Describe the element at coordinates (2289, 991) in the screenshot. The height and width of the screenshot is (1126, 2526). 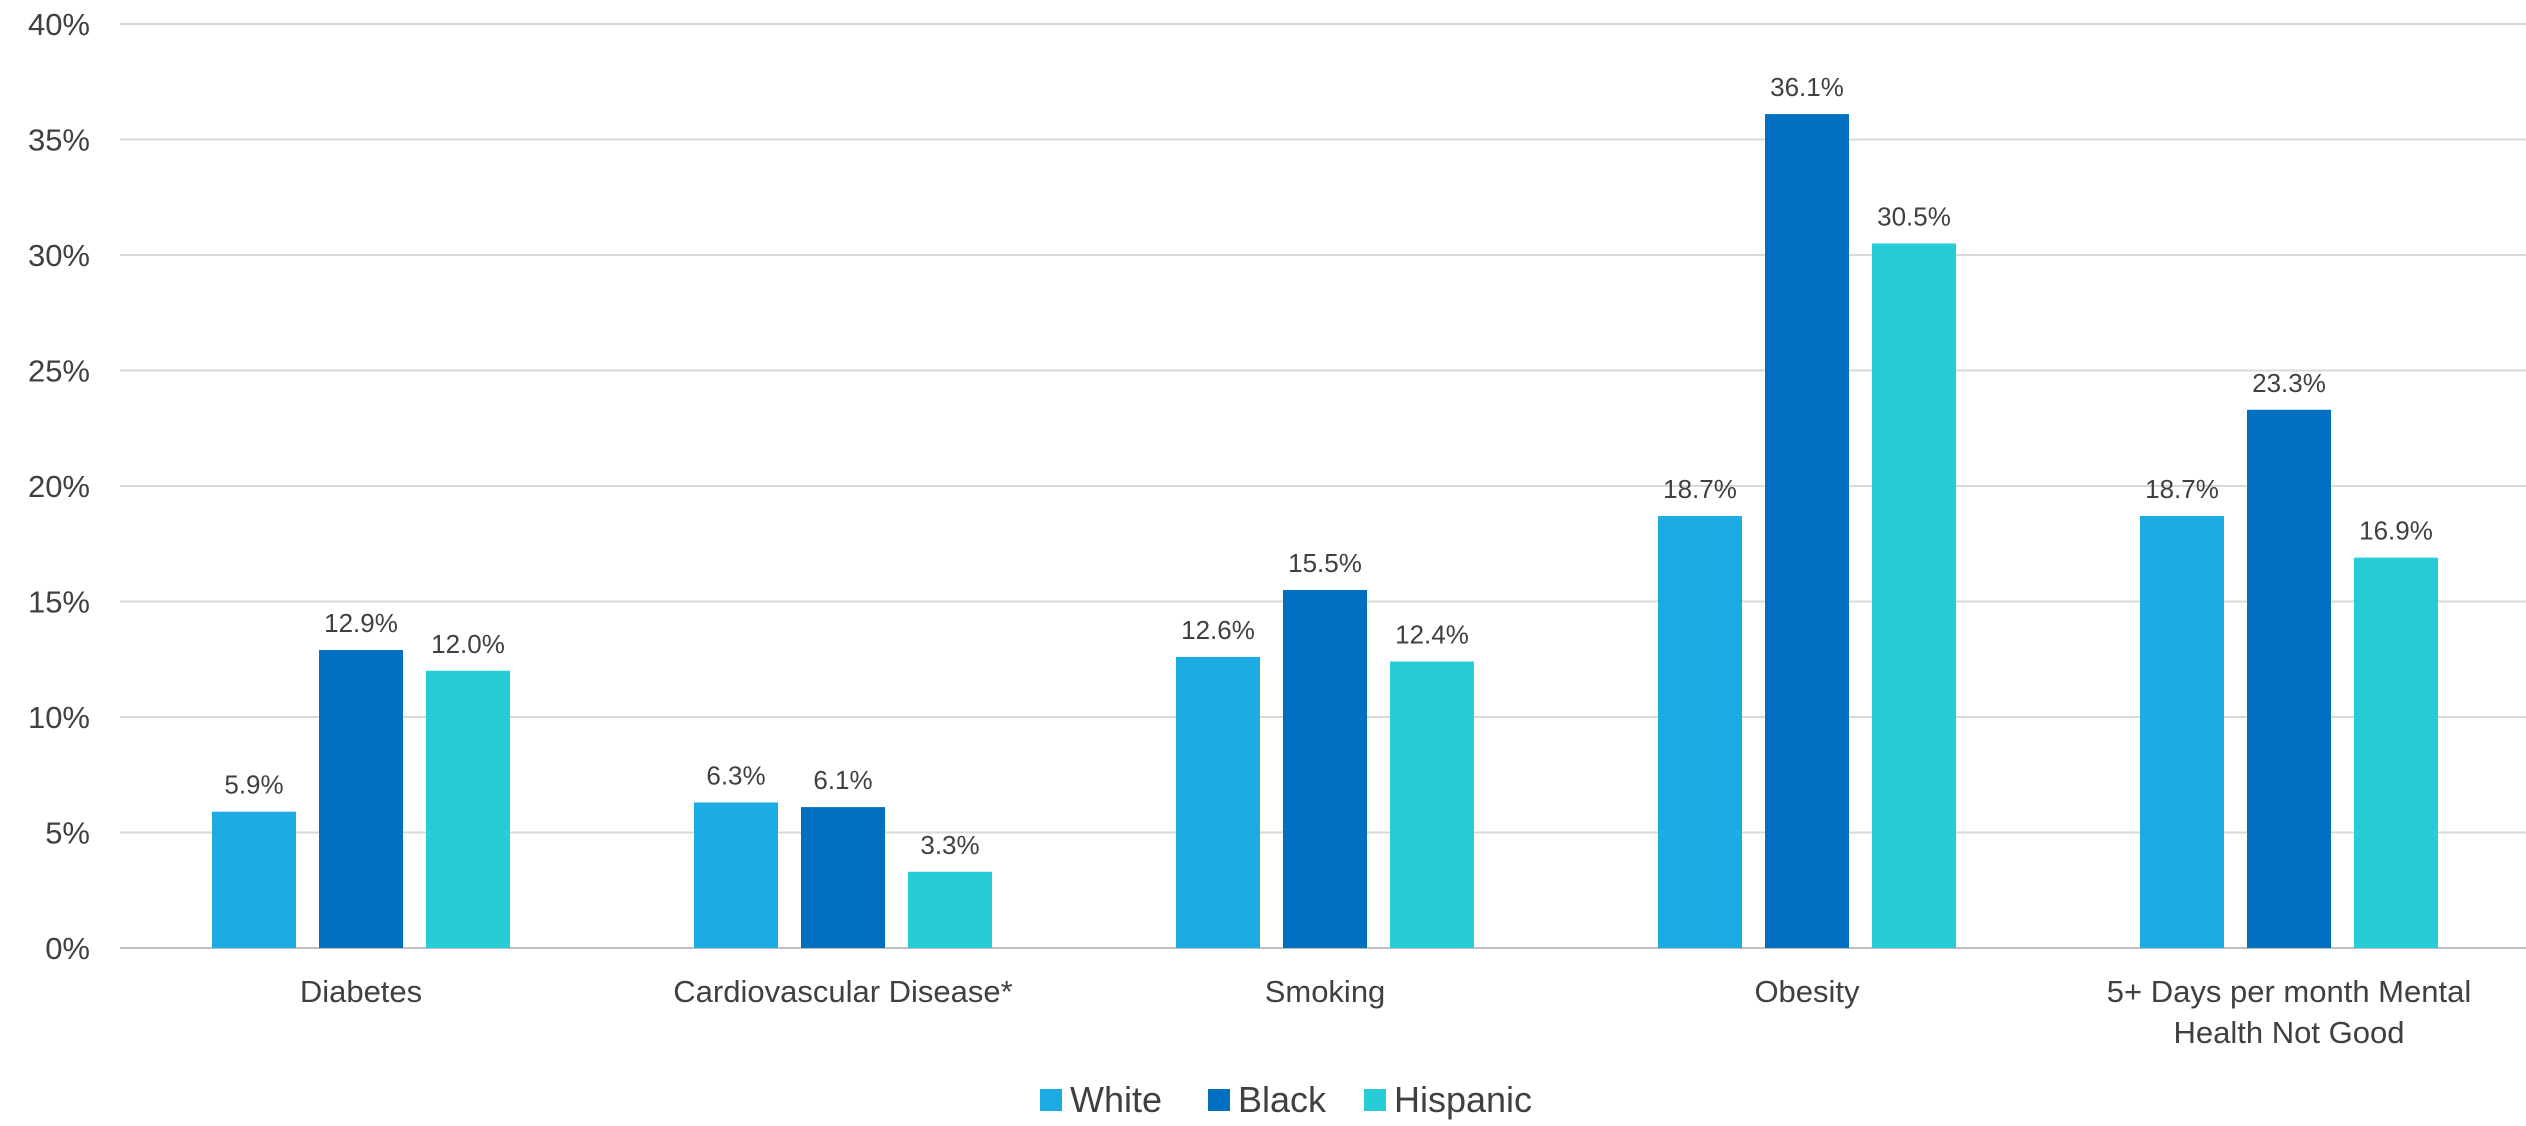
I see `x-tick-label: 5+ Days per month Mental` at that location.